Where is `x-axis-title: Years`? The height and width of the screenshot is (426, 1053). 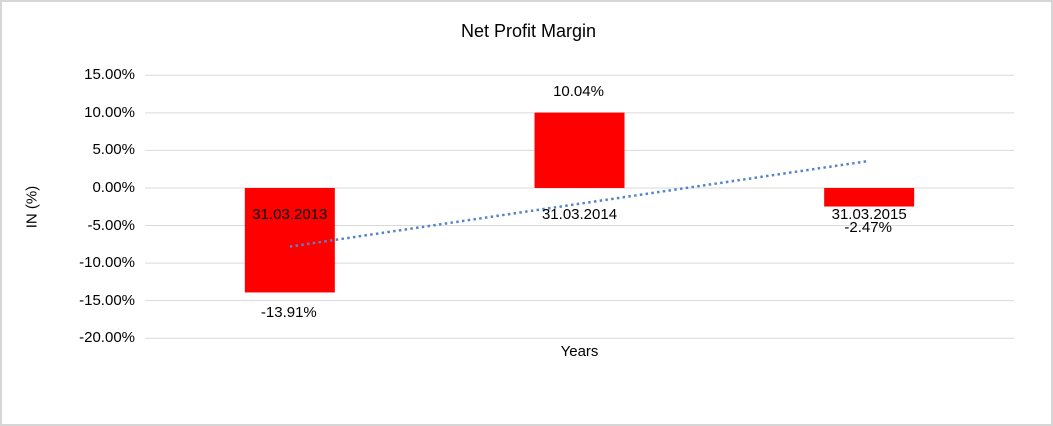
x-axis-title: Years is located at coordinates (579, 351).